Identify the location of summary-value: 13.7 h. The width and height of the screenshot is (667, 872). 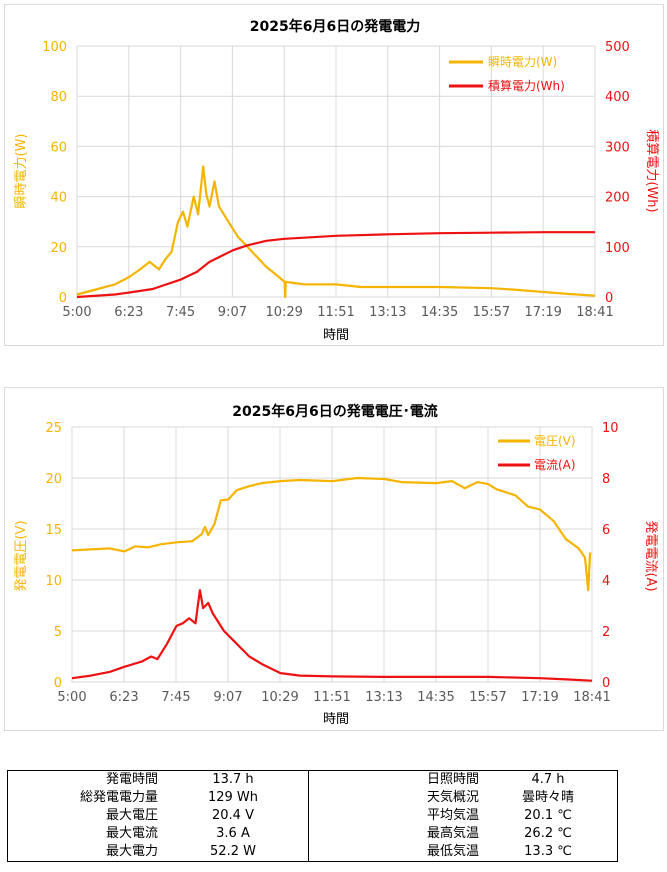
(233, 779).